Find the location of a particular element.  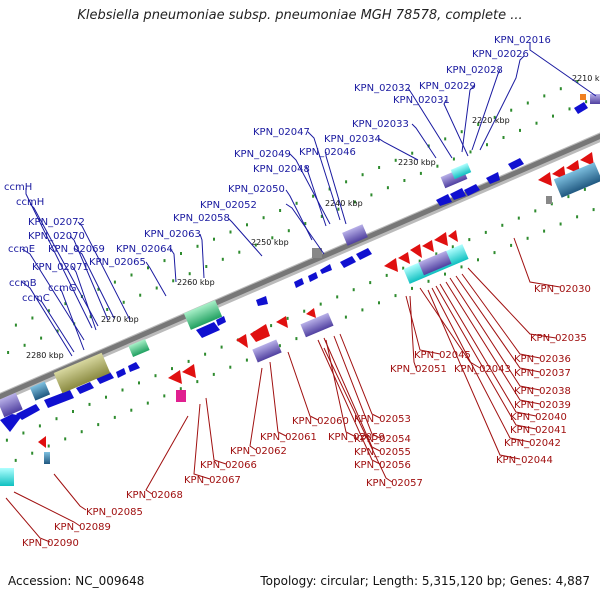

gene-label: KPN_02090 is located at coordinates (50, 543).